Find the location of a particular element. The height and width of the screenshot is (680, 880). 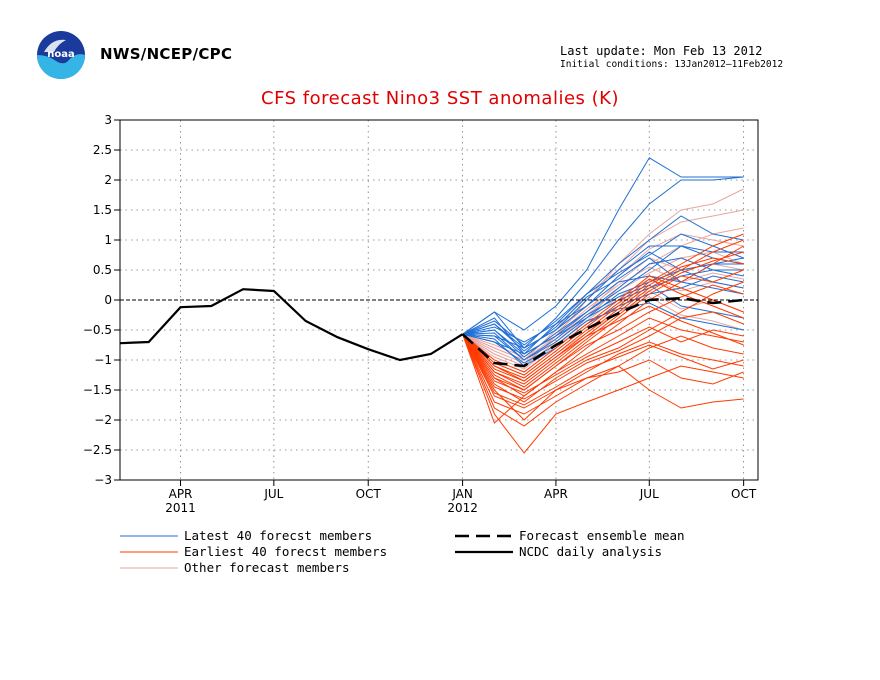

chart-title: CFS forecast Nino3 SST anomalies (K) is located at coordinates (440, 98).